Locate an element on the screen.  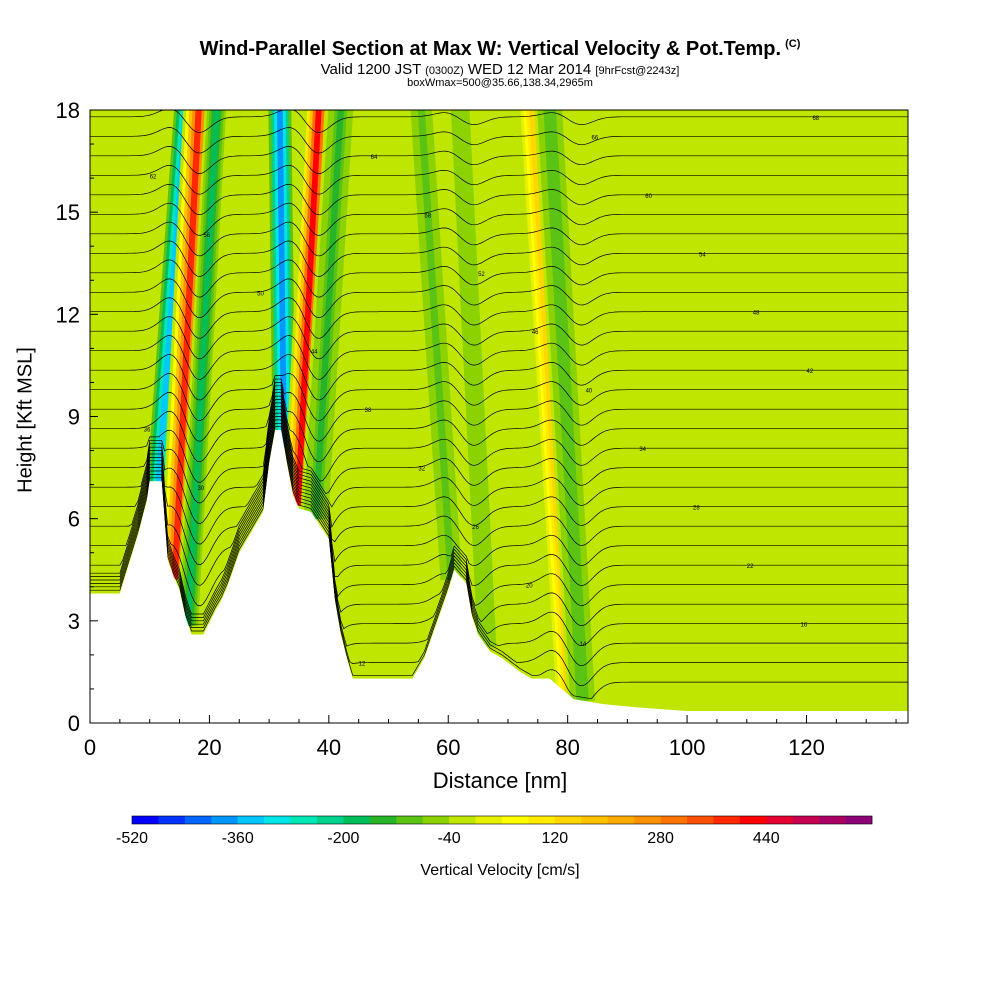
y-axis-title: Height [Kft MSL] is located at coordinates (25, 420).